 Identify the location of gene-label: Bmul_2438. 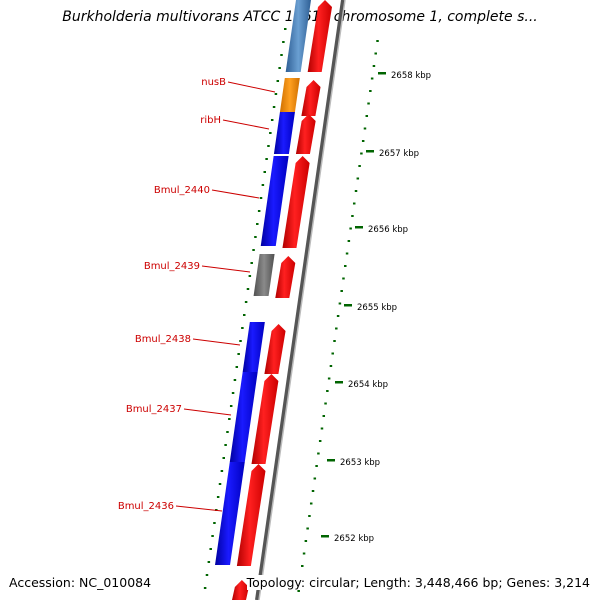
(163, 339).